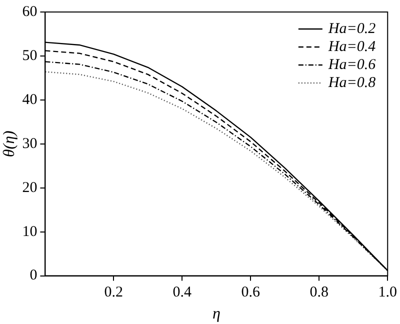  What do you see at coordinates (30, 56) in the screenshot?
I see `y-tick-label: 50` at bounding box center [30, 56].